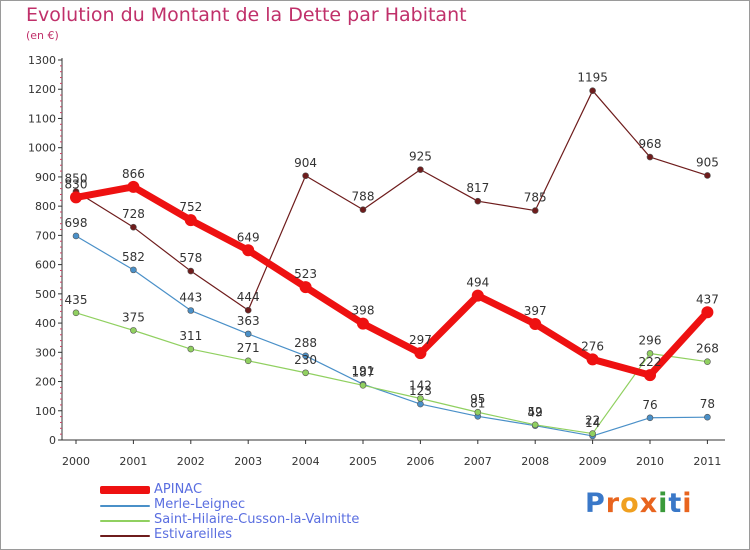 Image resolution: width=750 pixels, height=550 pixels. Describe the element at coordinates (593, 461) in the screenshot. I see `x-tick-label: 2009` at that location.